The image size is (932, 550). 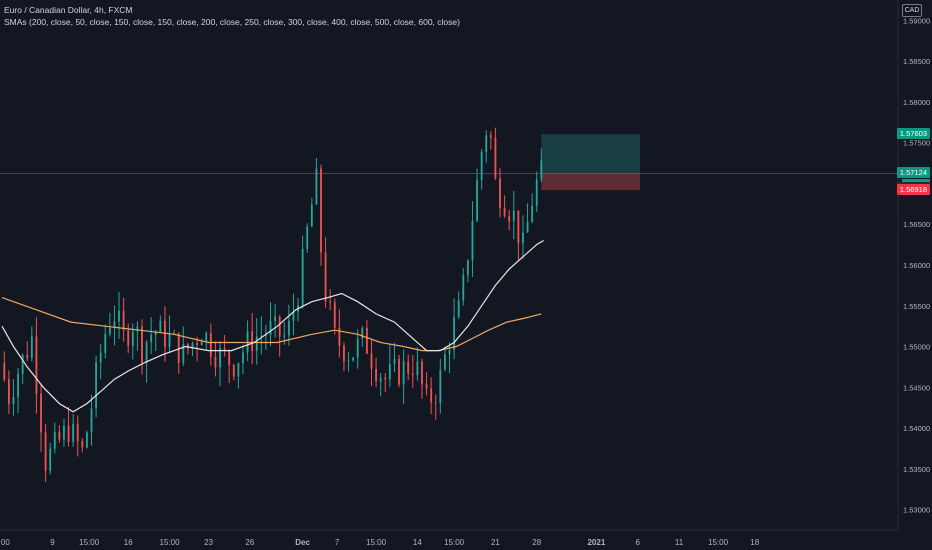 What do you see at coordinates (536, 542) in the screenshot?
I see `x-tick-label: 28` at bounding box center [536, 542].